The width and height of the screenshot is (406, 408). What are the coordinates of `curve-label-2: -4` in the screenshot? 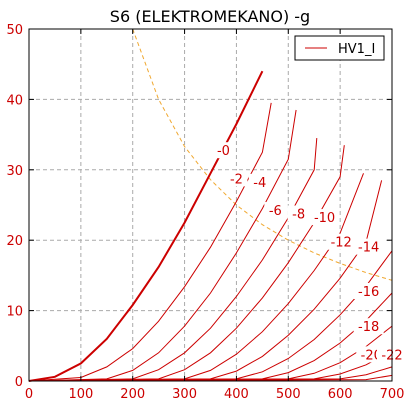 It's located at (259, 183).